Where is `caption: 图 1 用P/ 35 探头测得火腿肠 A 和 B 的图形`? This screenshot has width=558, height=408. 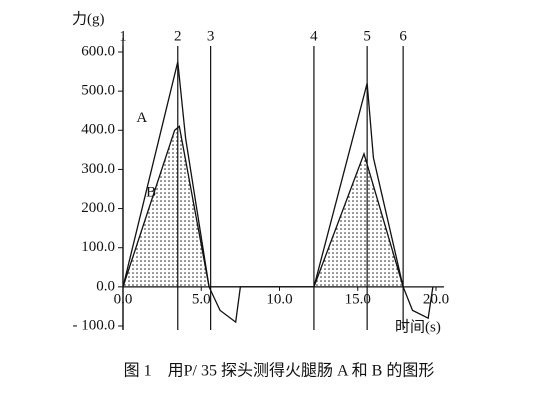 caption: 图 1 用P/ 35 探头测得火腿肠 A 和 B 的图形 is located at coordinates (279, 371).